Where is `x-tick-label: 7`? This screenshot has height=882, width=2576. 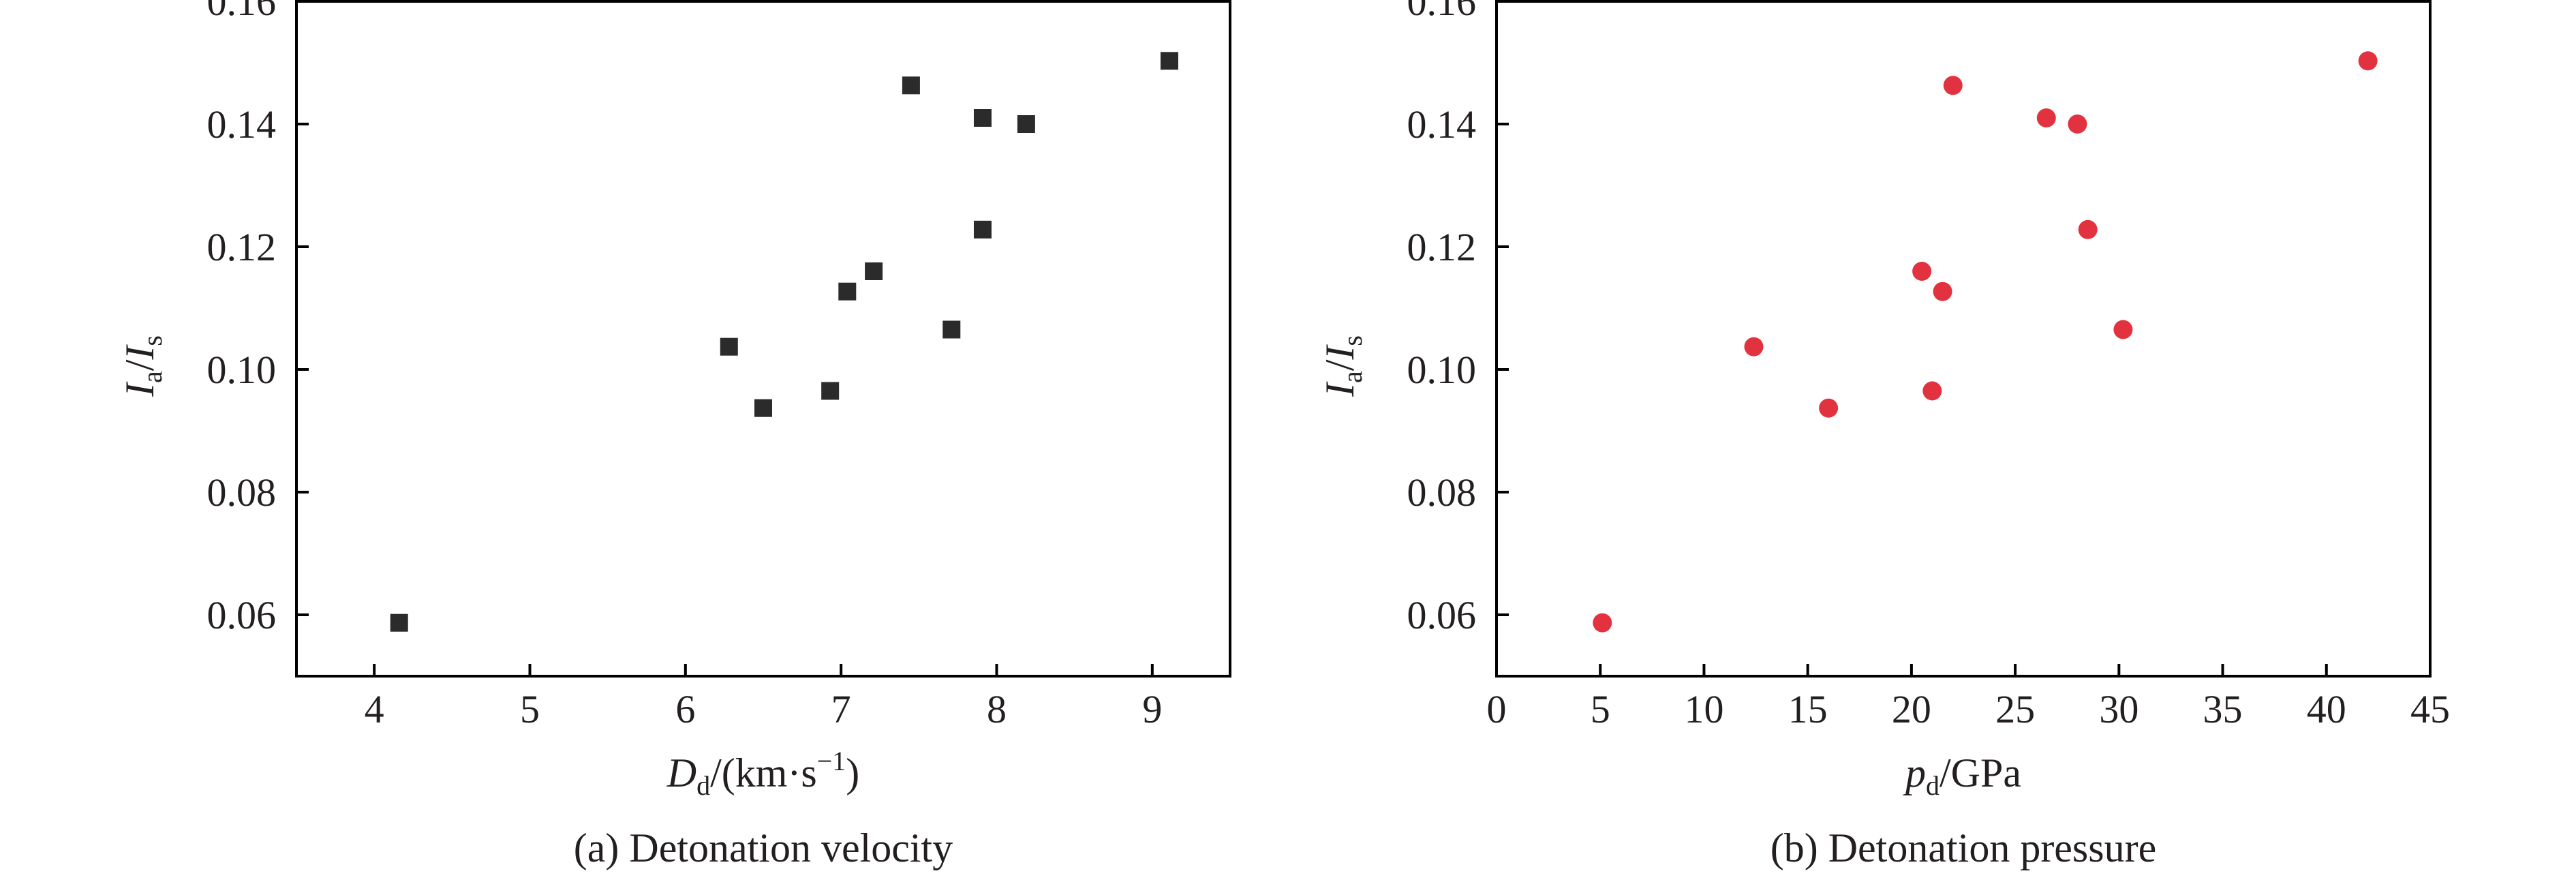 x-tick-label: 7 is located at coordinates (841, 709).